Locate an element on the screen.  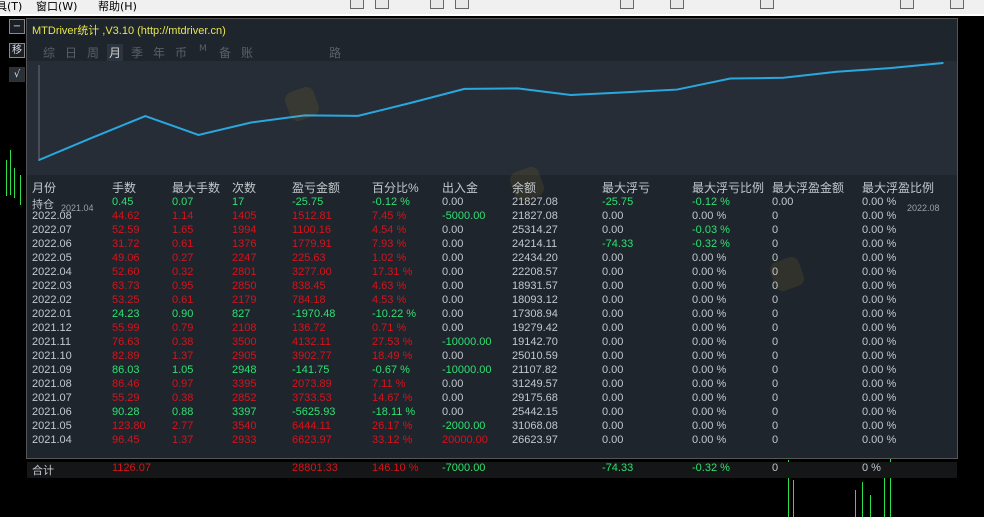
cell-0: 合计 is located at coordinates (43, 471).